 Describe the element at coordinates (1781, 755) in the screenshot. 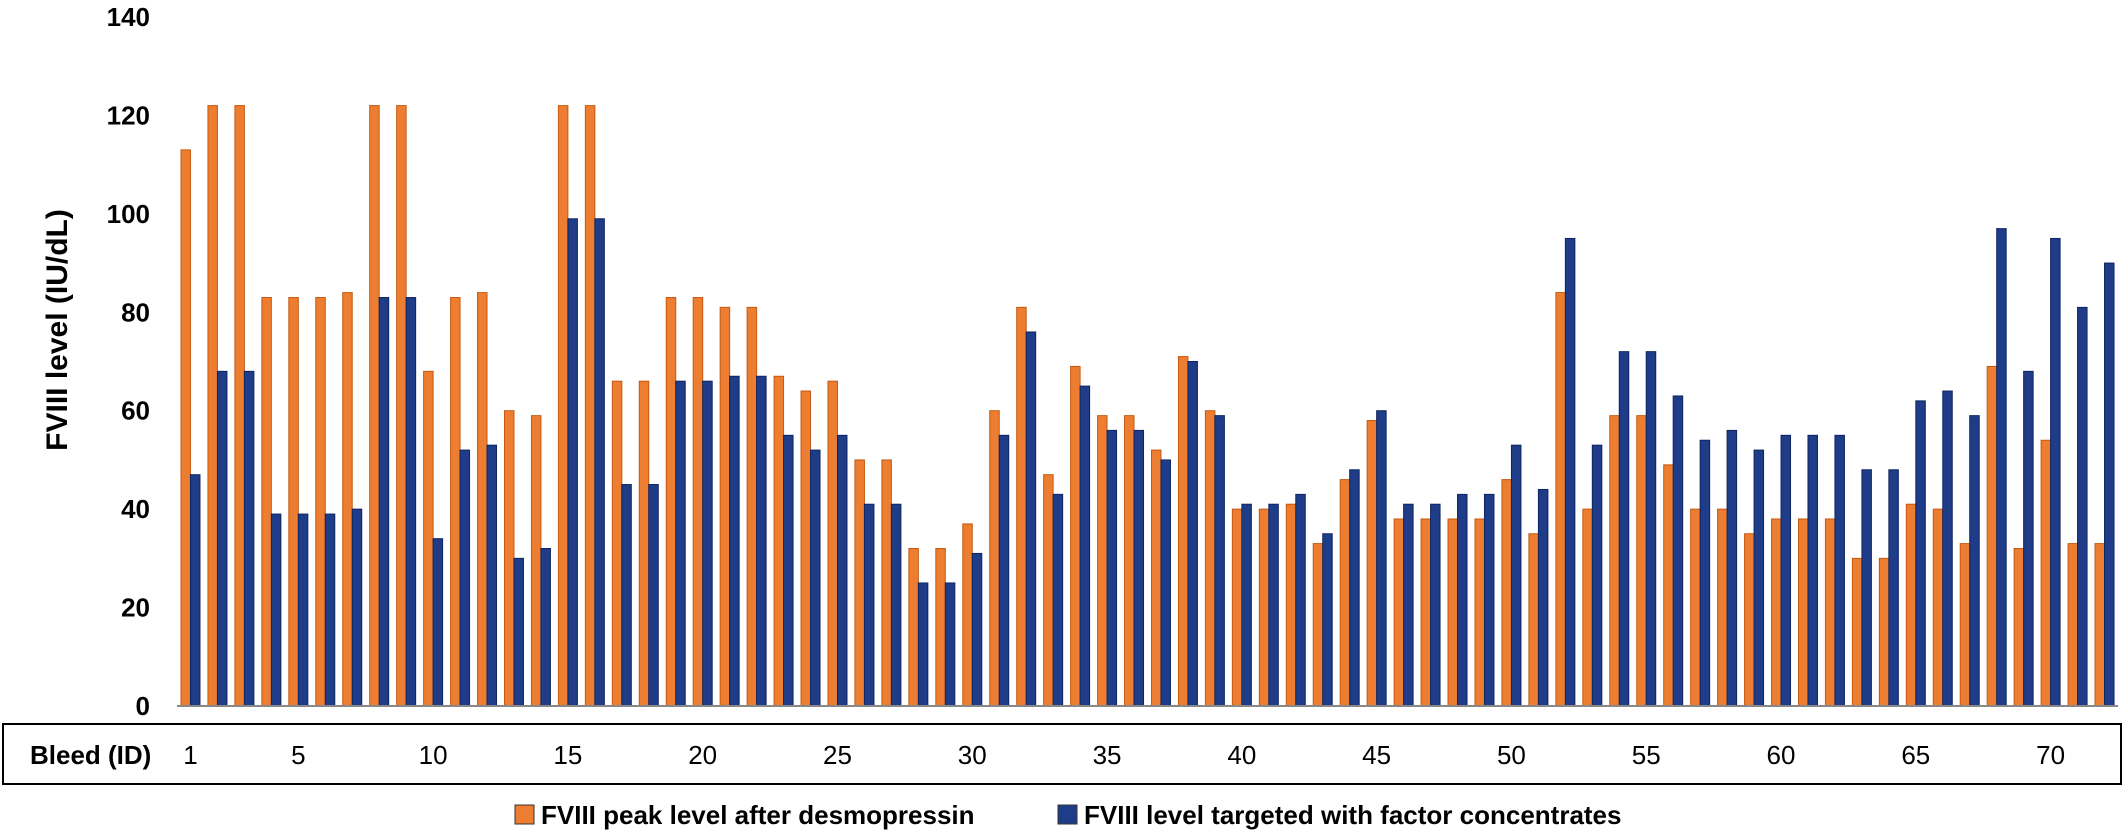

I see `x-tick-label: 60` at that location.